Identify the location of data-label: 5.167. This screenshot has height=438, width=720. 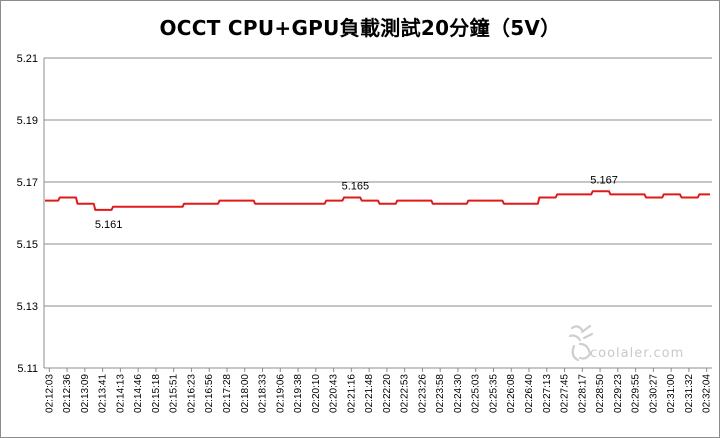
(604, 180).